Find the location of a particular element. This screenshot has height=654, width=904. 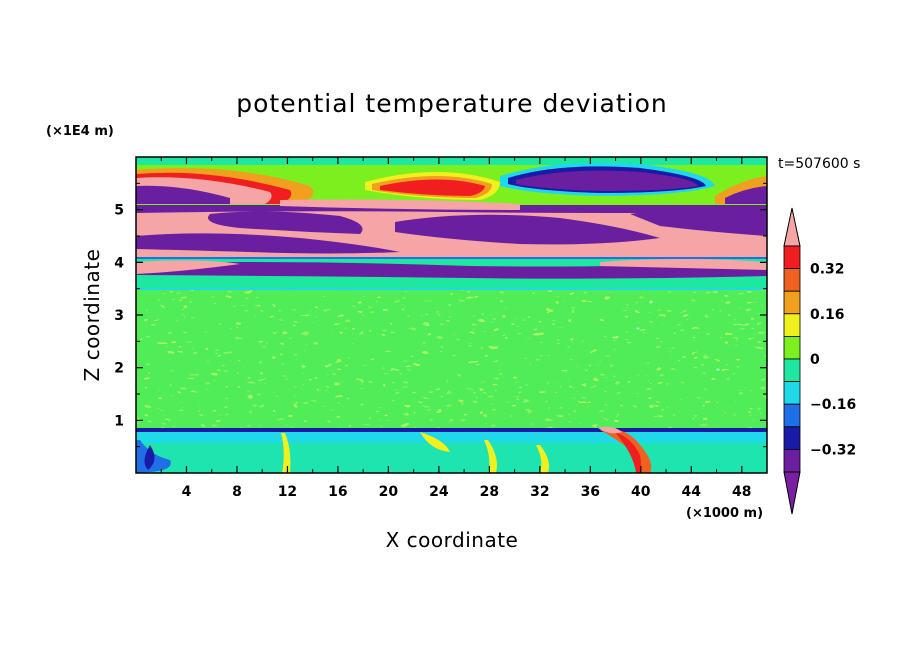

field-texture is located at coordinates (451, 360).